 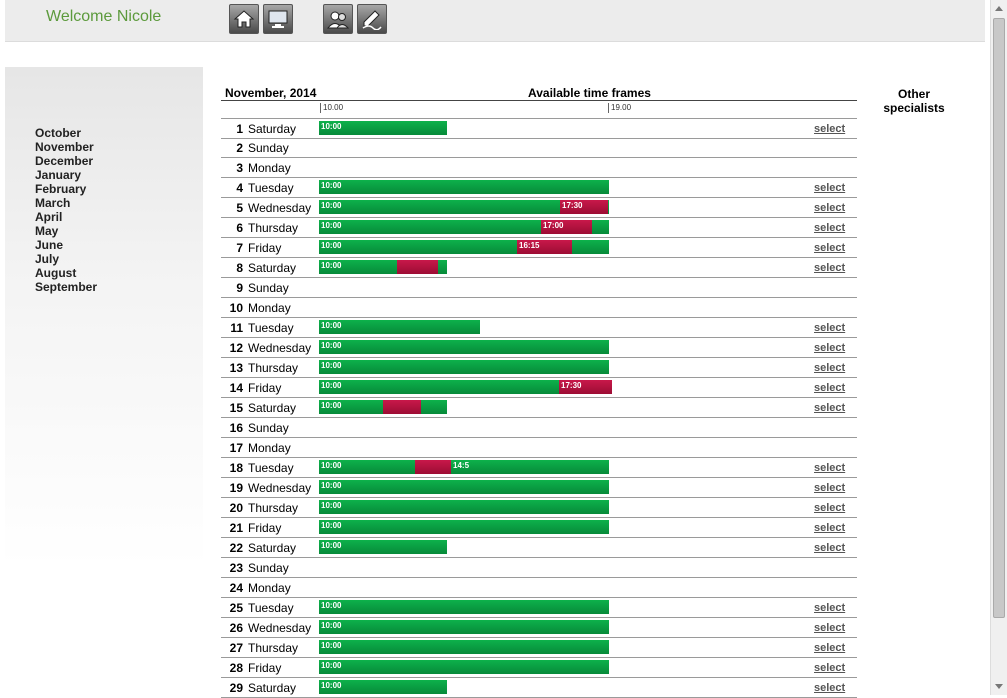 I want to click on day-row: 23 Sunday, so click(x=539, y=568).